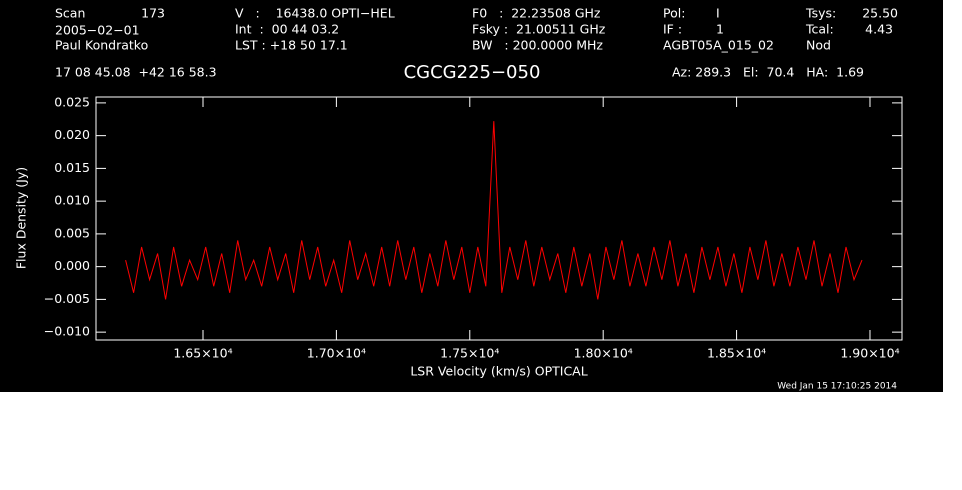  I want to click on header-text: Scan, so click(70, 13).